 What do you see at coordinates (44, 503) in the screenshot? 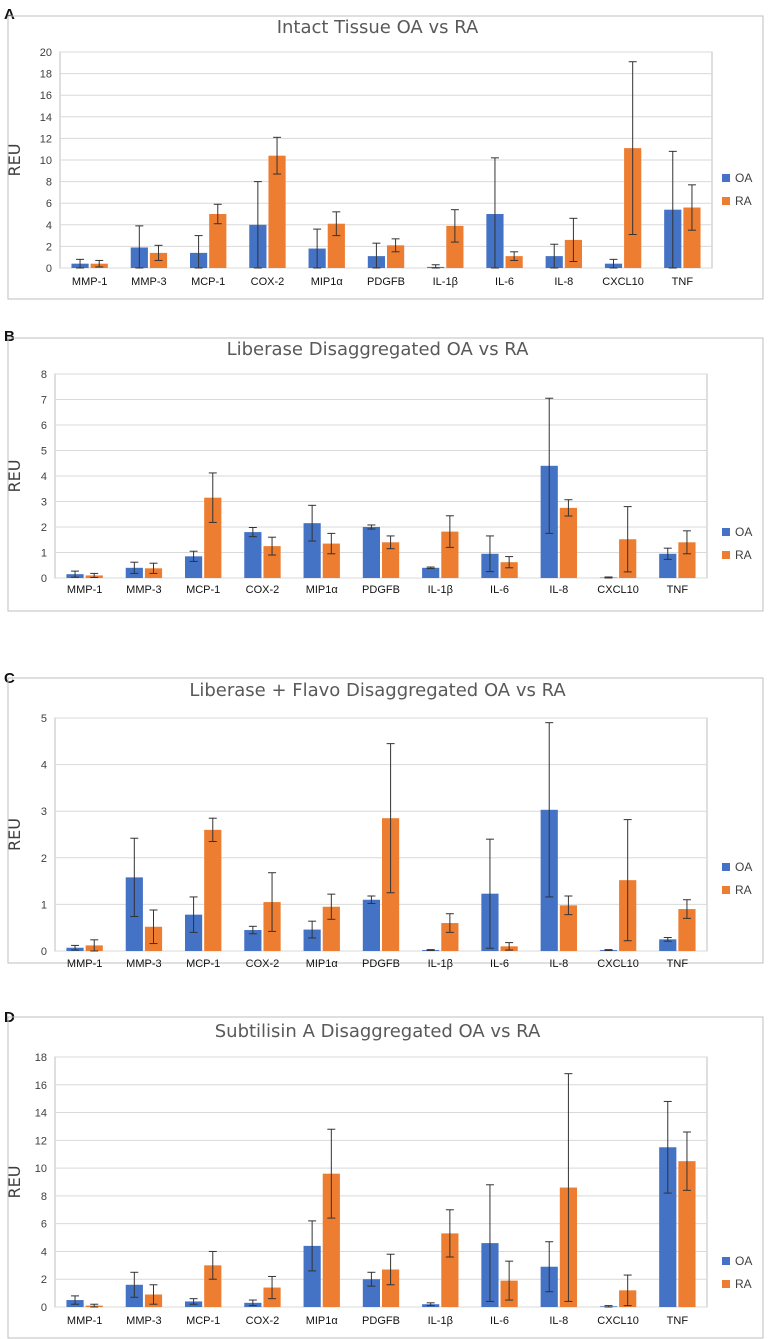
I see `y-tick-label: 3` at bounding box center [44, 503].